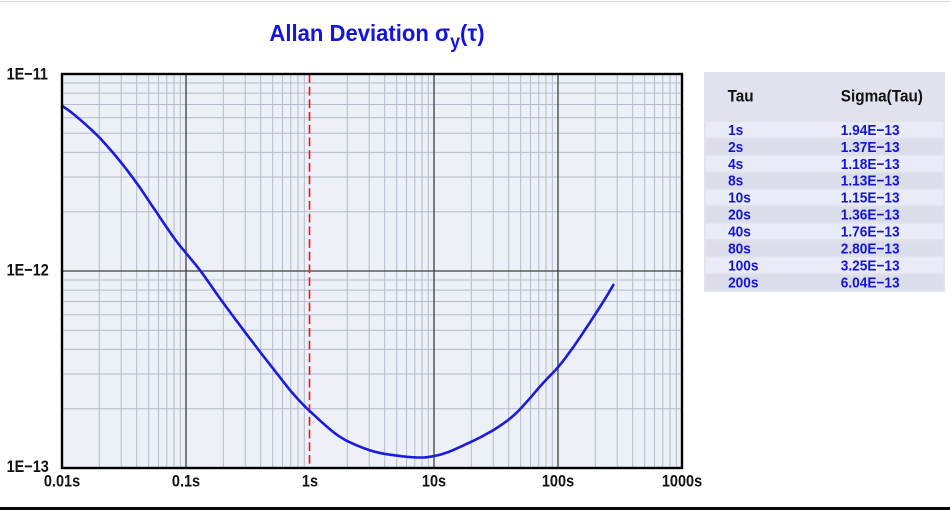 This screenshot has height=510, width=950. Describe the element at coordinates (28, 75) in the screenshot. I see `svg-text: 1E−11` at that location.